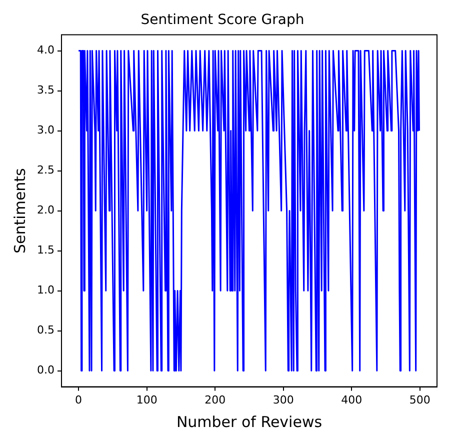  Describe the element at coordinates (283, 399) in the screenshot. I see `x-tick-label: 300` at that location.